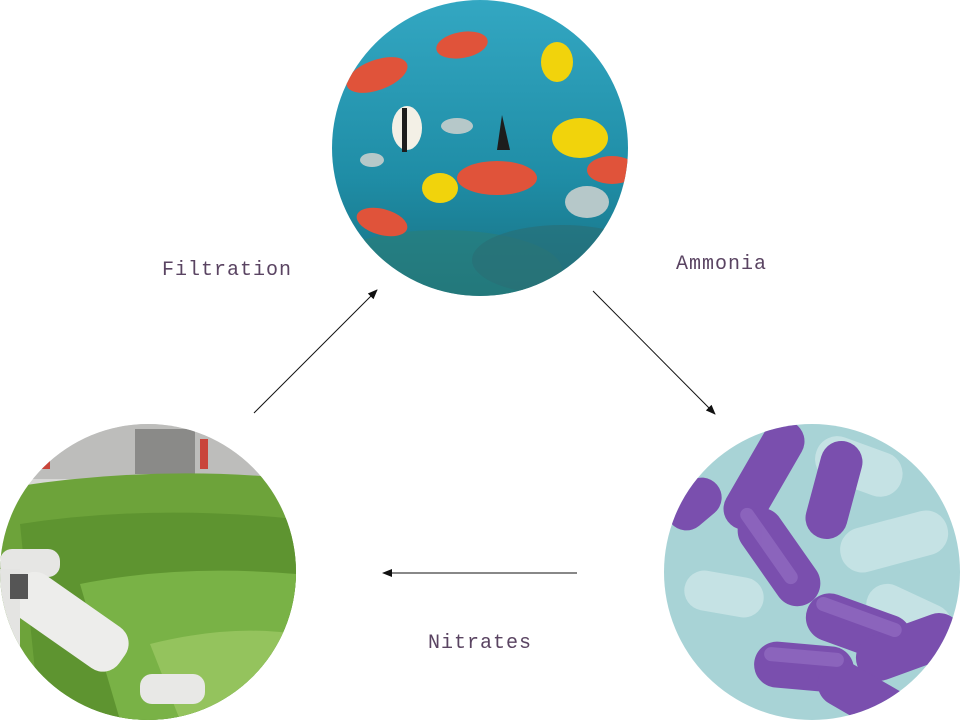 Image resolution: width=960 pixels, height=720 pixels. Describe the element at coordinates (227, 270) in the screenshot. I see `filtration-label: Filtration` at that location.